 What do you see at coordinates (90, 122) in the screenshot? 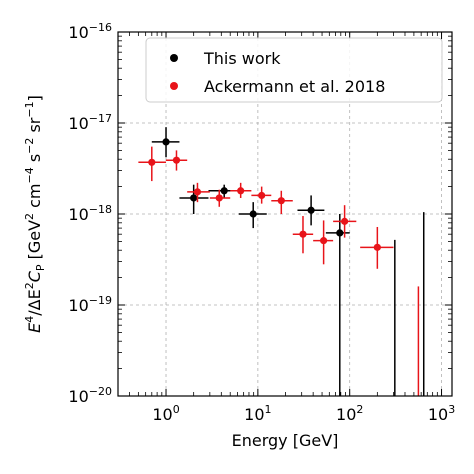
I see `y-tick-label: 10−17` at bounding box center [90, 122].